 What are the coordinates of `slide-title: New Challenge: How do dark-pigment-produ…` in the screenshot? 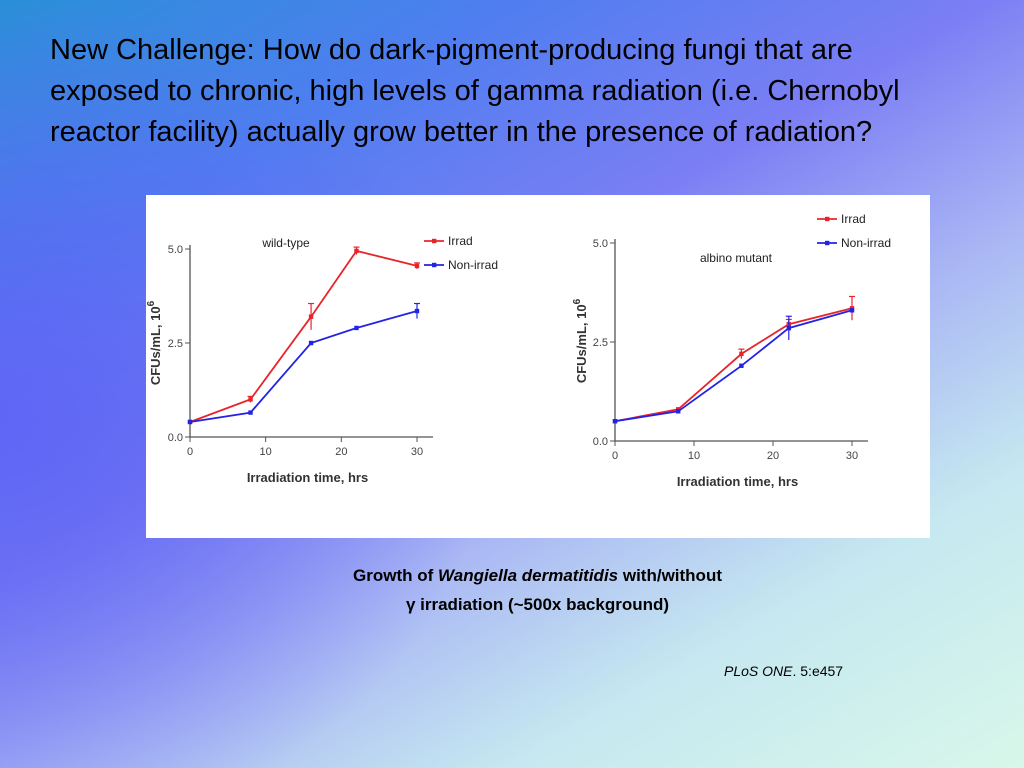 It's located at (475, 91).